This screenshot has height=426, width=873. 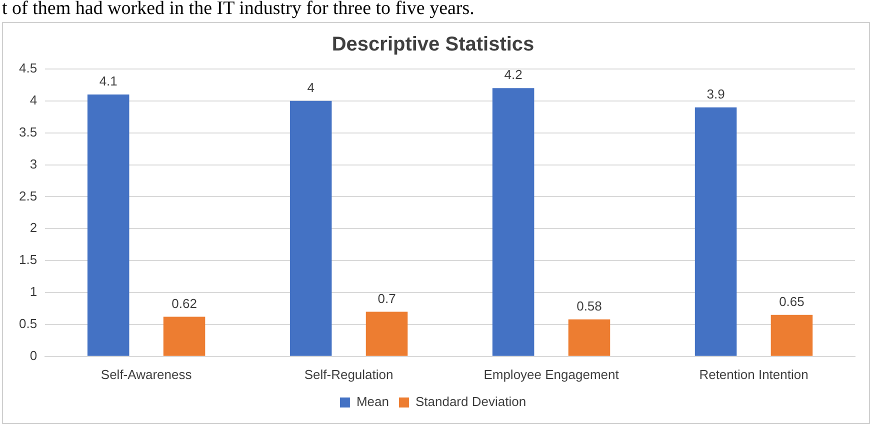 I want to click on data-label: 0.65, so click(x=791, y=301).